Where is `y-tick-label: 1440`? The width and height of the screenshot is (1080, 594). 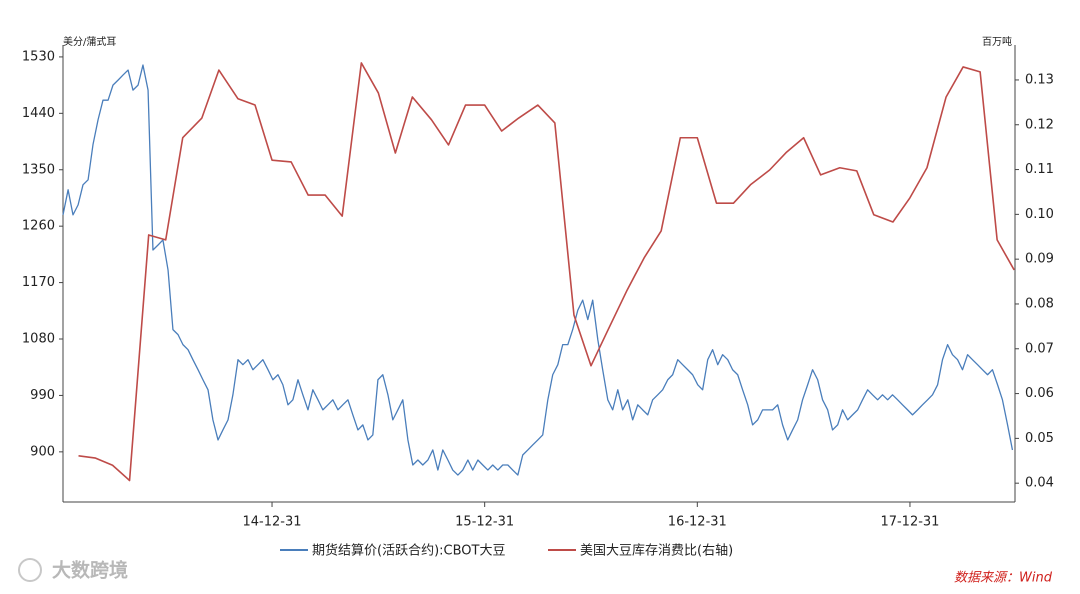
y-tick-label: 1440 is located at coordinates (38, 113).